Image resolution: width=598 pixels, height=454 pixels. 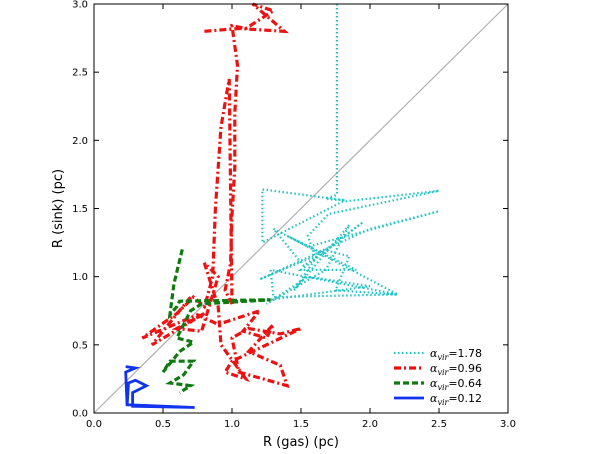 I want to click on x-tick-label: 0.0, so click(x=94, y=424).